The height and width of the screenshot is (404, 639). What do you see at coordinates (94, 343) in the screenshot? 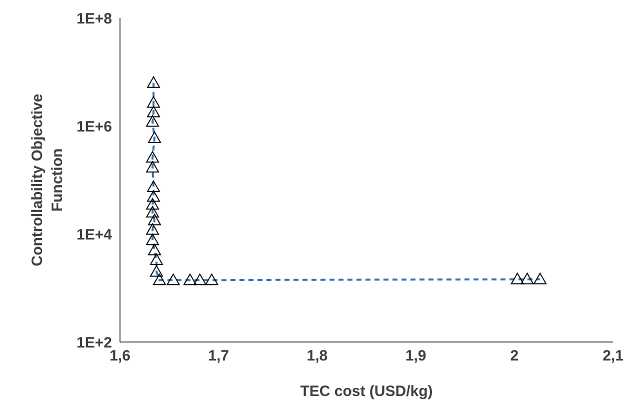
I see `y-tick-label: 1E+2` at bounding box center [94, 343].